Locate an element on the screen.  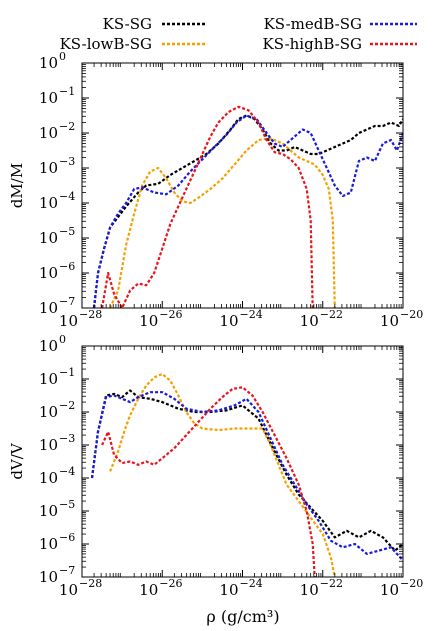
series-line-ks-lowb-sg is located at coordinates (222, 222).